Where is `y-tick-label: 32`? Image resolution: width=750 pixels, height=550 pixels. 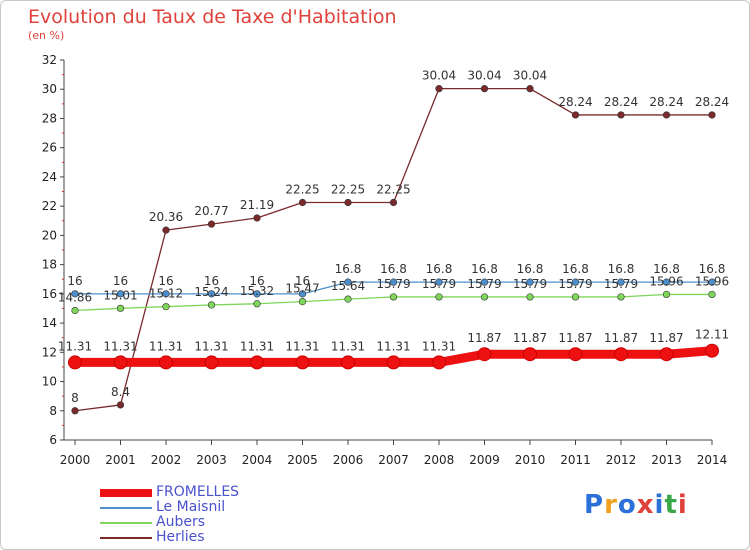 y-tick-label: 32 is located at coordinates (49, 60).